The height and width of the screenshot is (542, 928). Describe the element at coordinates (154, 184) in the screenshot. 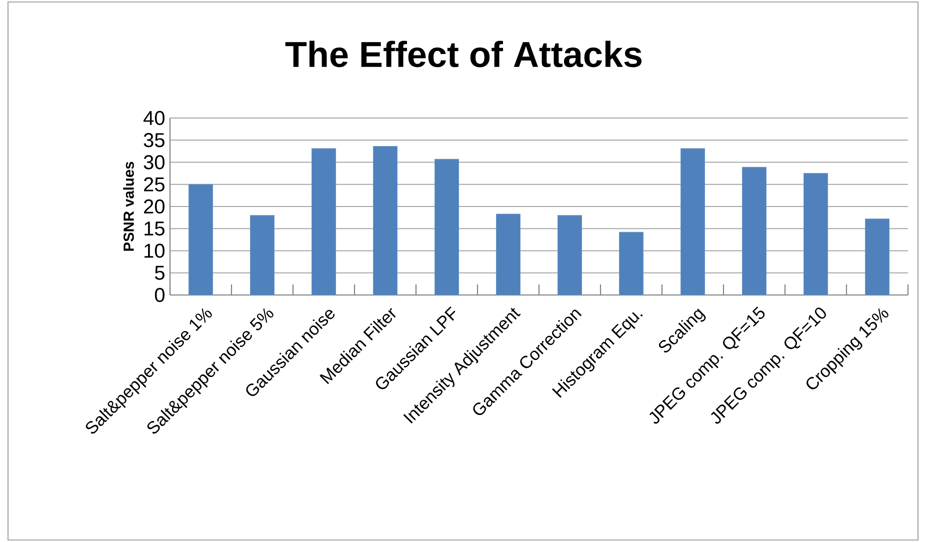

I see `y-tick-label: 25` at that location.